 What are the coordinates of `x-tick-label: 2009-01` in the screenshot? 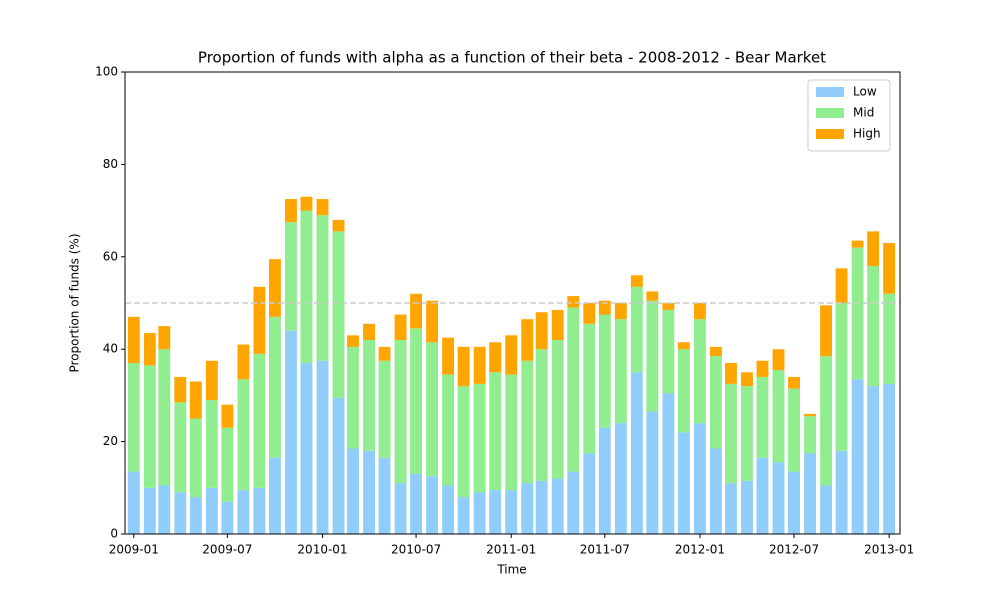 It's located at (134, 550).